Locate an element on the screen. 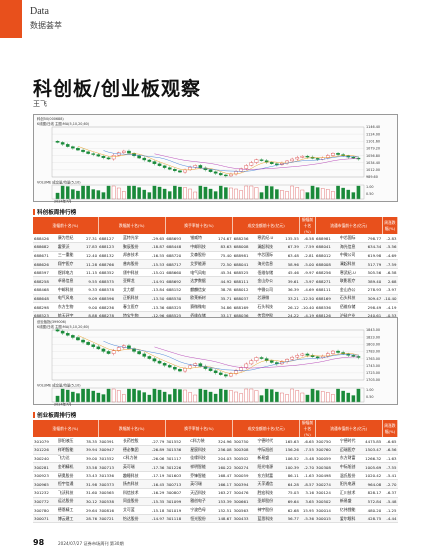  table-cell: 688041 is located at coordinates (327, 247).